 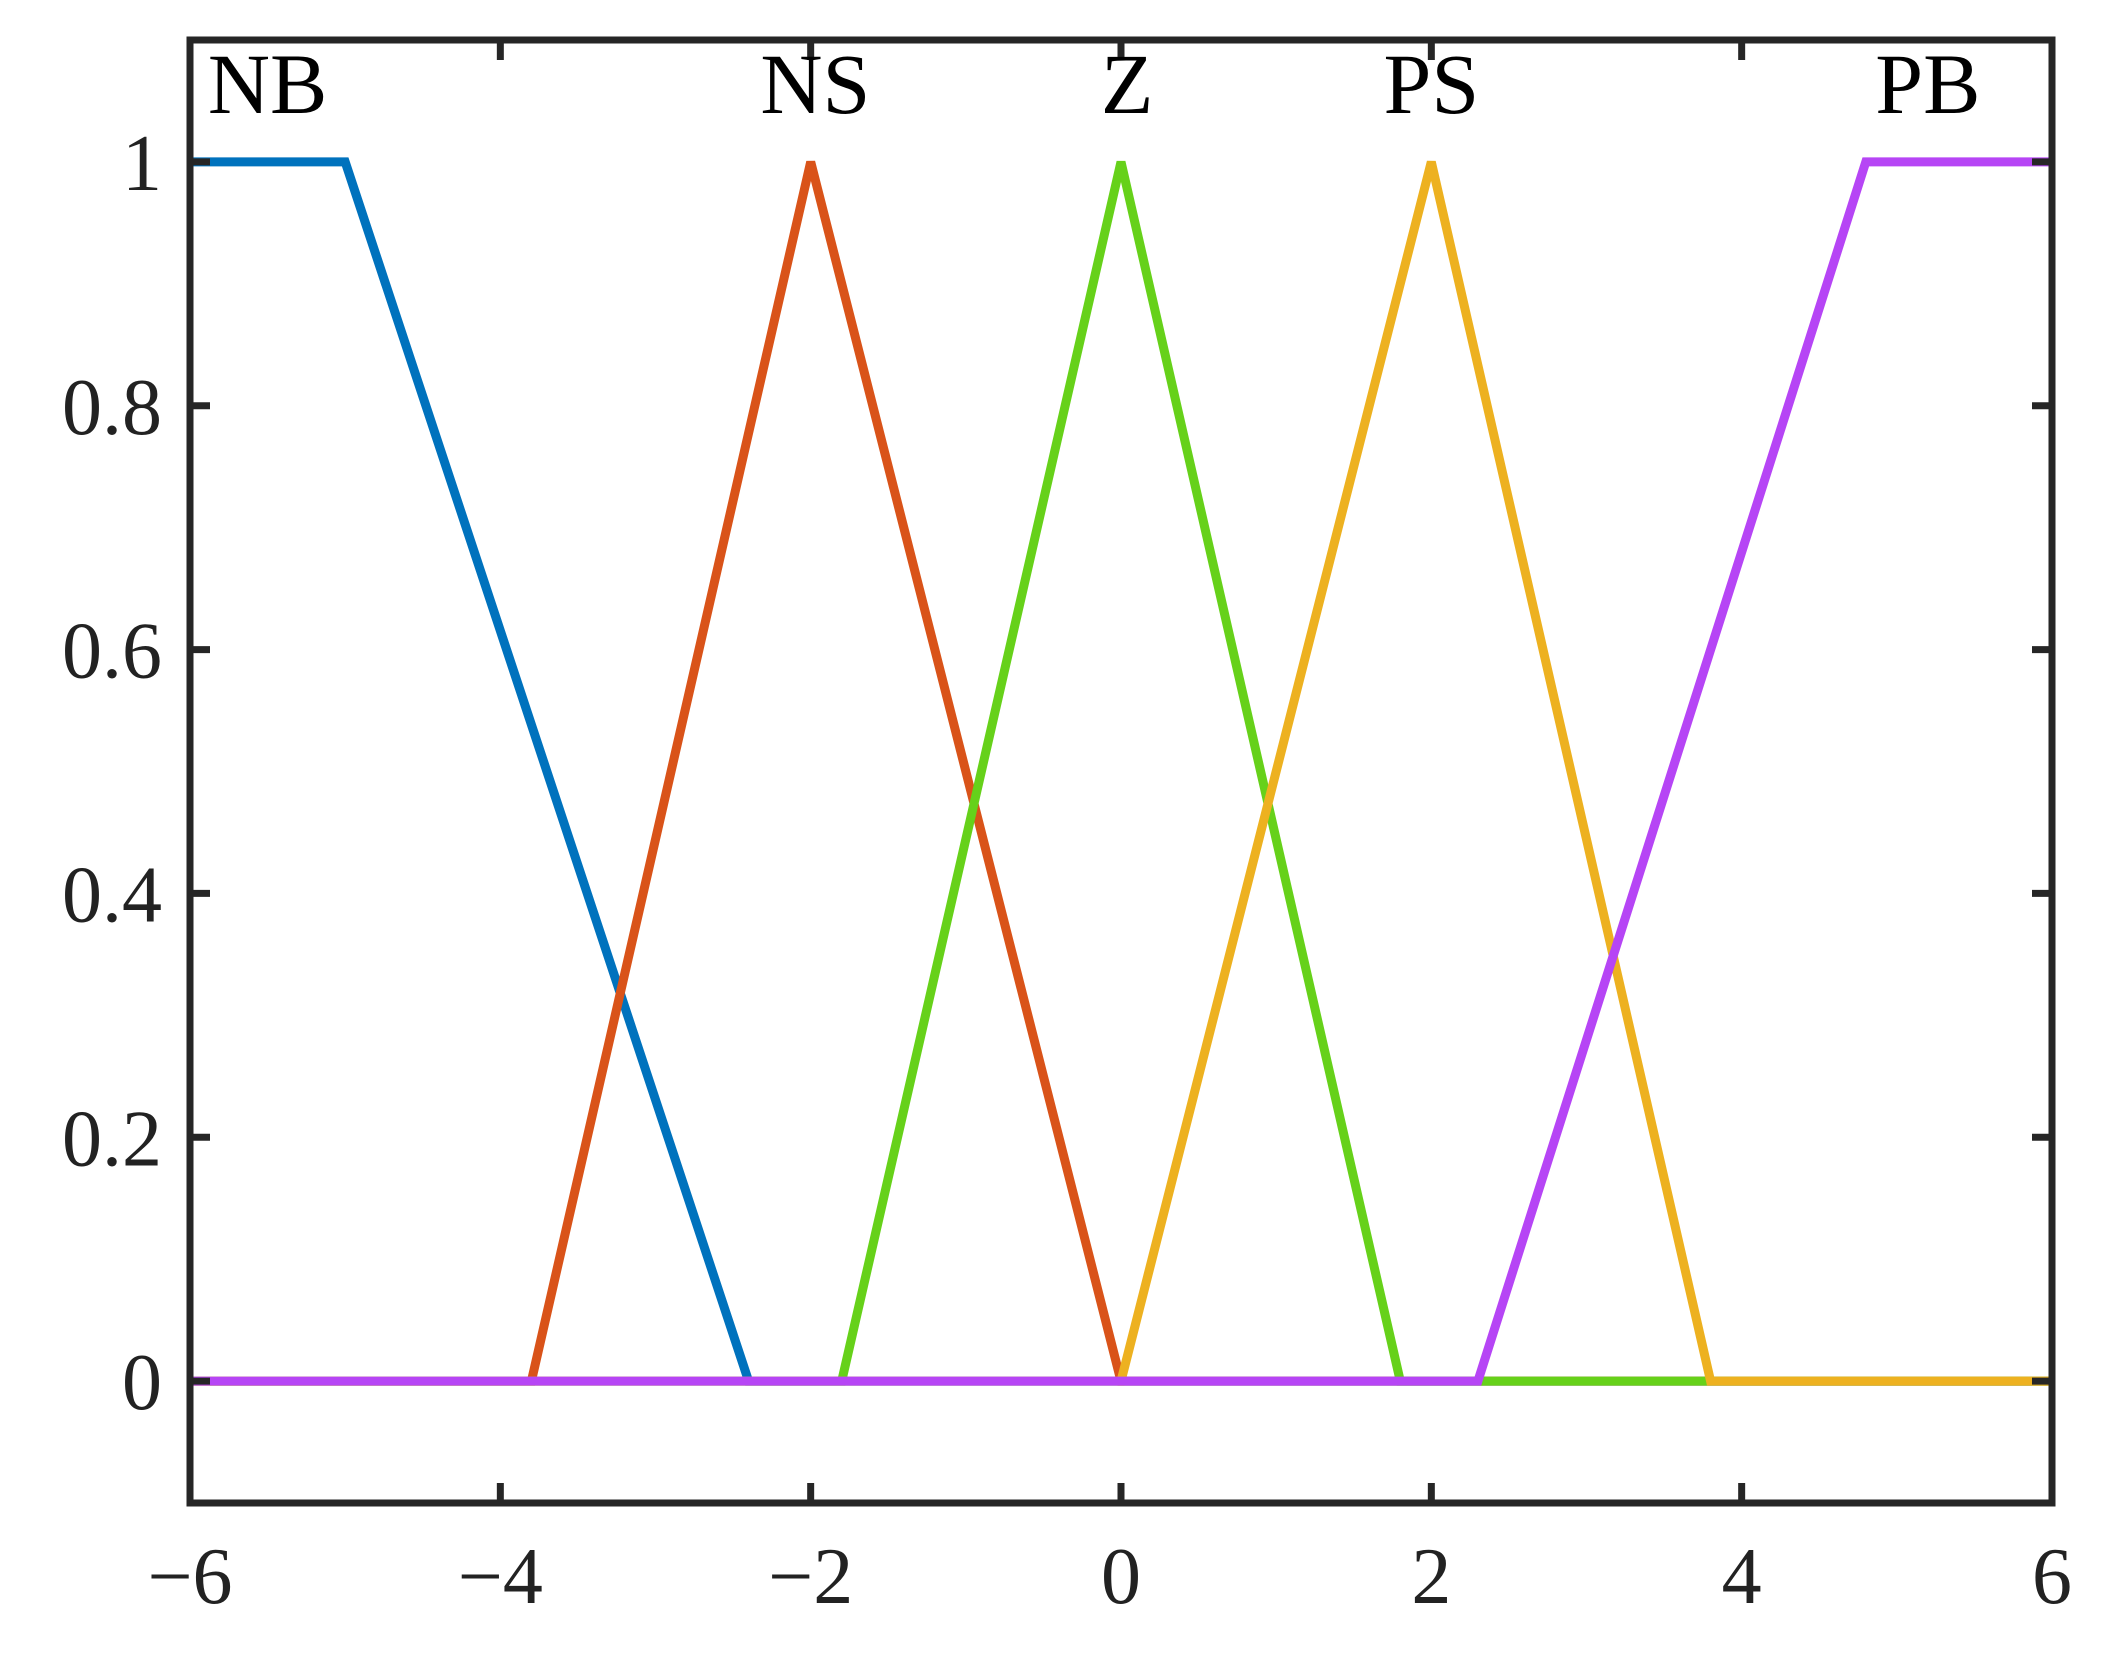 I want to click on x-tick-label: 6, so click(x=2052, y=1577).